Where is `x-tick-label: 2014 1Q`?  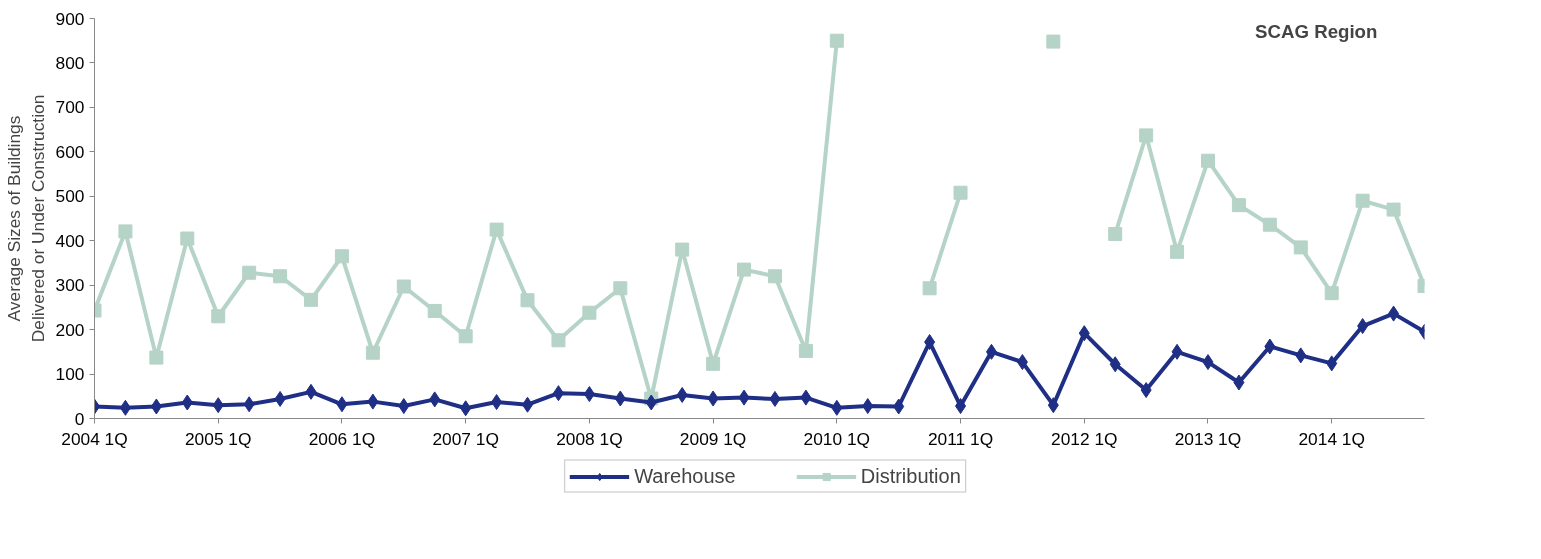 x-tick-label: 2014 1Q is located at coordinates (1331, 438).